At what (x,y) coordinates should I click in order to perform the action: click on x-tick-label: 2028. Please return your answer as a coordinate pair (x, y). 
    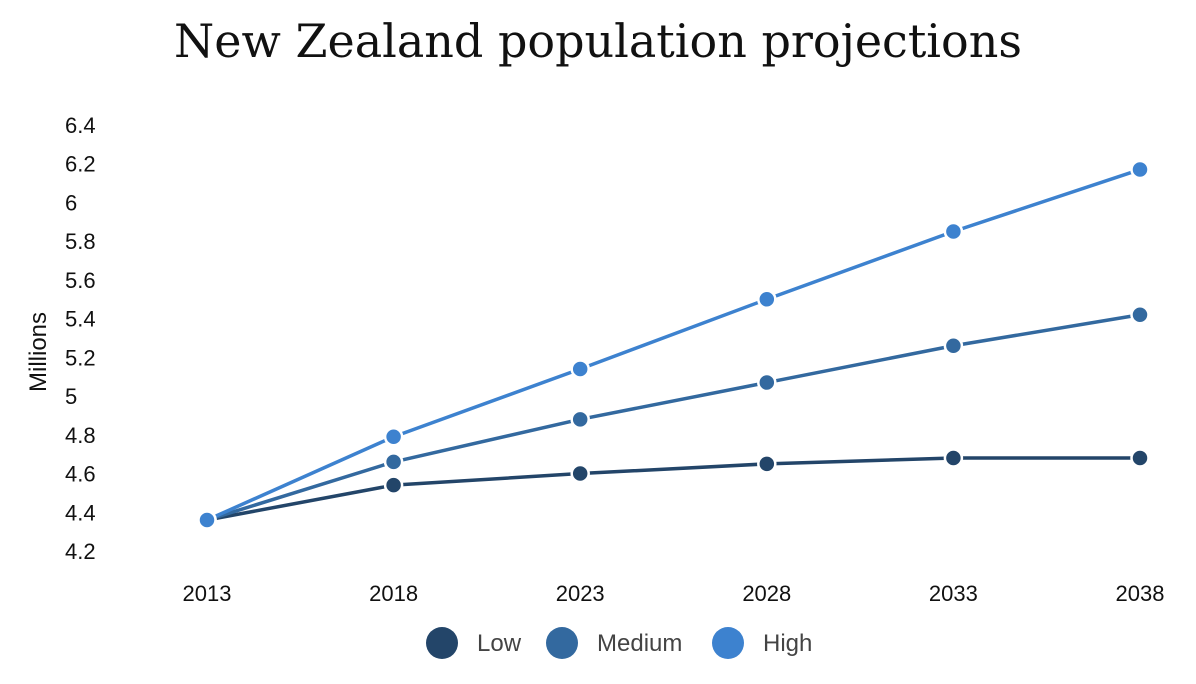
    Looking at the image, I should click on (766, 593).